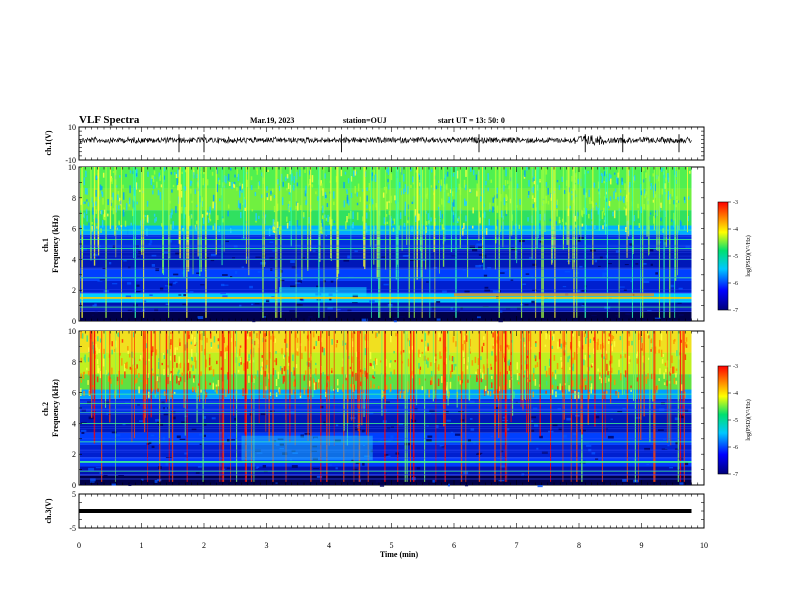 This screenshot has height=612, width=792. Describe the element at coordinates (74, 494) in the screenshot. I see `y-tick-label: 5` at that location.